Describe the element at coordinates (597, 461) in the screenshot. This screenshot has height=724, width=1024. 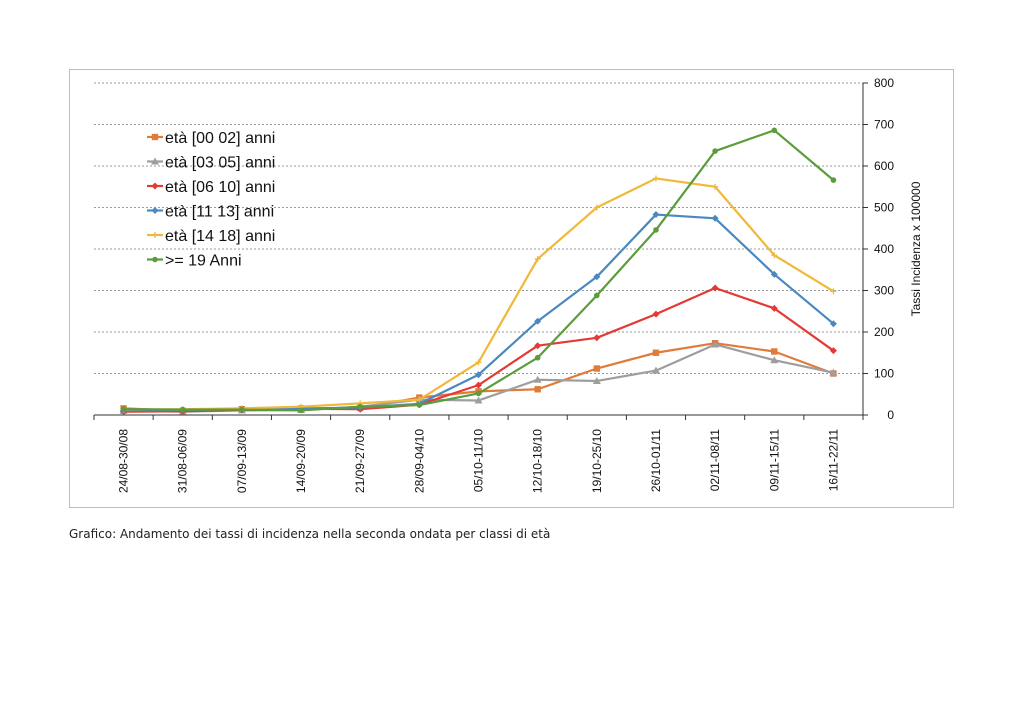
I see `x-tick-label: 19/10-25/10` at that location.